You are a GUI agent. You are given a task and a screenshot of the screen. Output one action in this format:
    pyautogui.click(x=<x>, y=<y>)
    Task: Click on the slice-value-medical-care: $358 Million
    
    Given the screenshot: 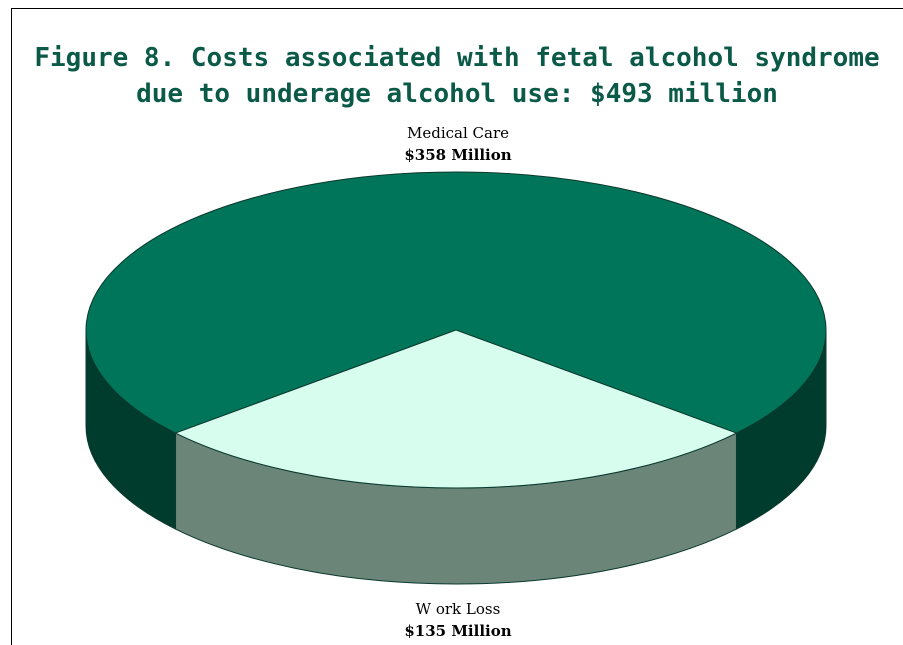 What is the action you would take?
    pyautogui.click(x=458, y=155)
    